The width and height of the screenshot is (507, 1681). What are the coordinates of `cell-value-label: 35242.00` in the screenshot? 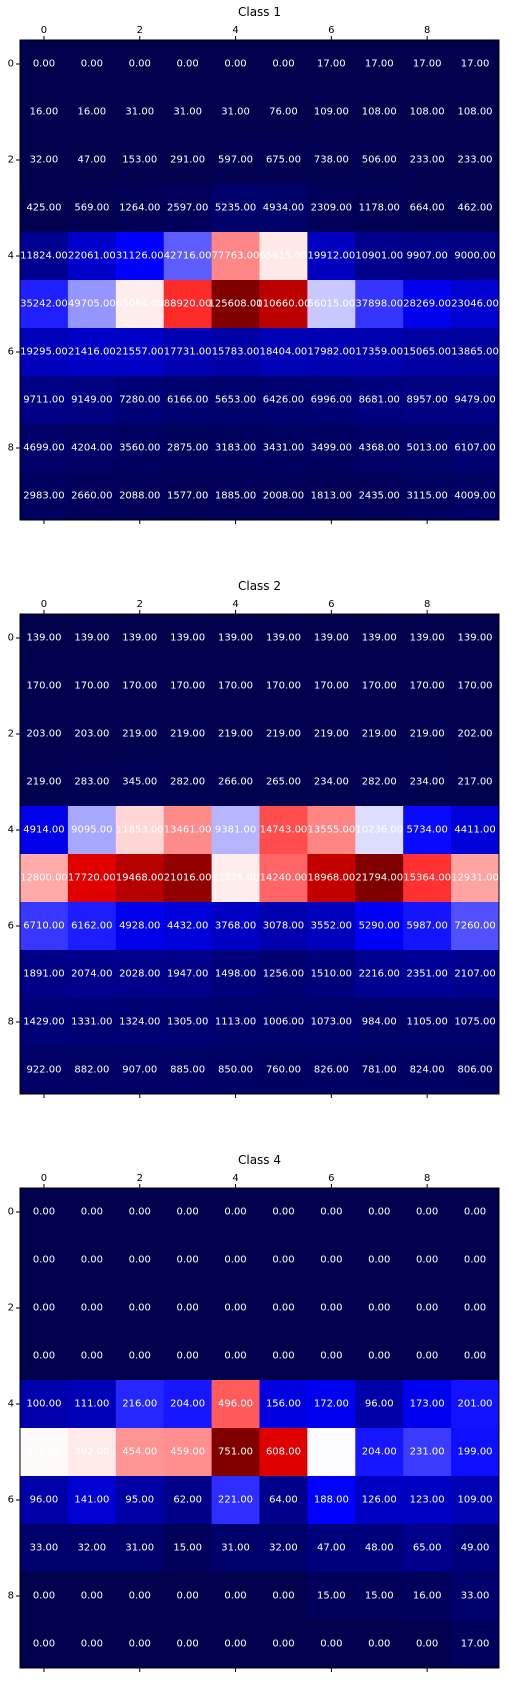 It's located at (44, 304).